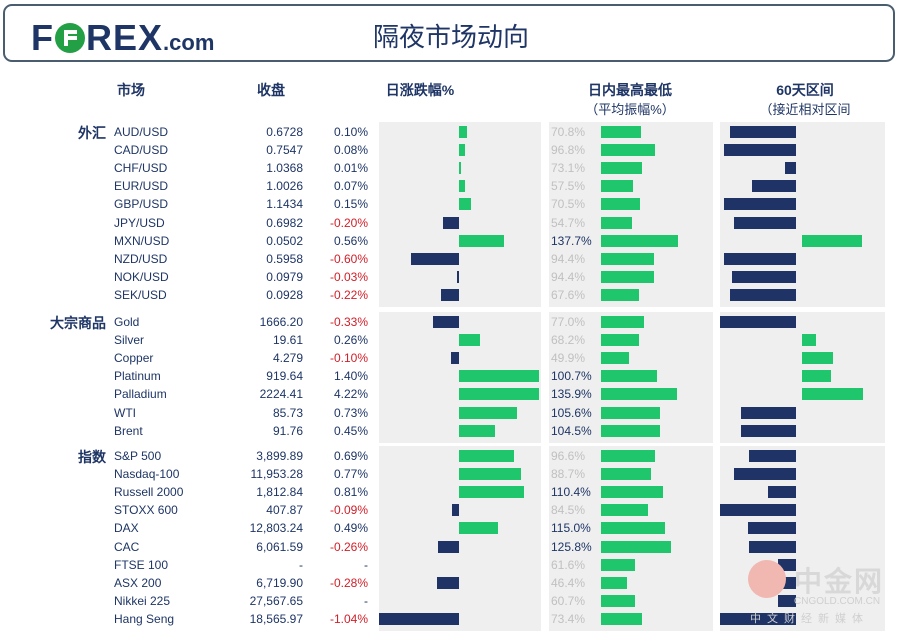  Describe the element at coordinates (42, 37) in the screenshot. I see `logo-f: F` at that location.